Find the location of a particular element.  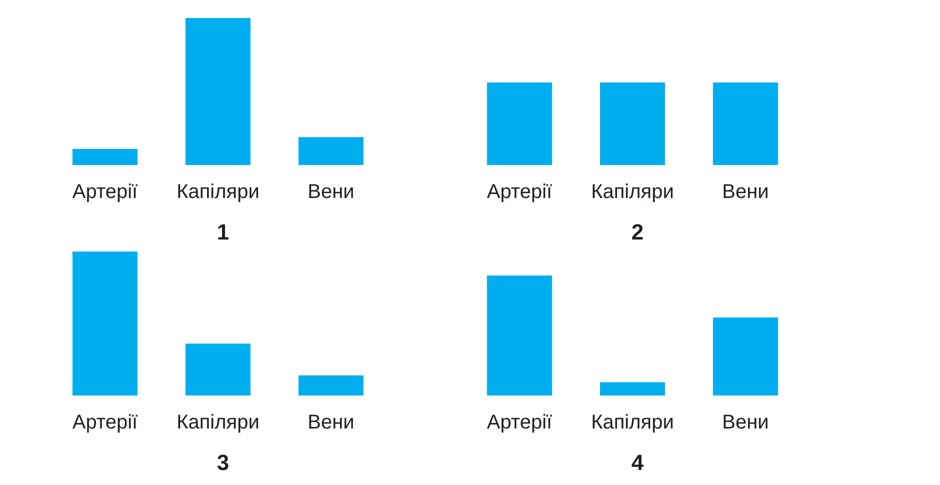

text: 2 is located at coordinates (637, 232).